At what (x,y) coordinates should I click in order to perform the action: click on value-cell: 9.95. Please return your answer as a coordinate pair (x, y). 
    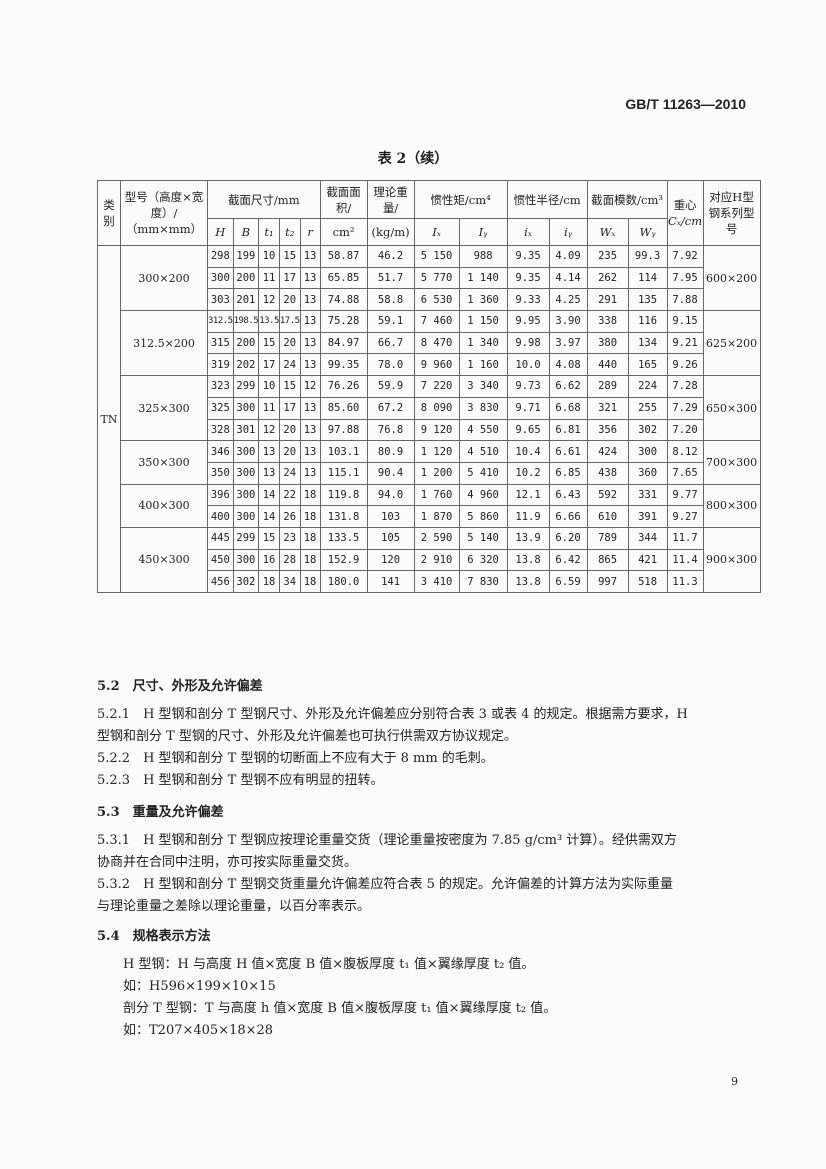
    Looking at the image, I should click on (528, 321).